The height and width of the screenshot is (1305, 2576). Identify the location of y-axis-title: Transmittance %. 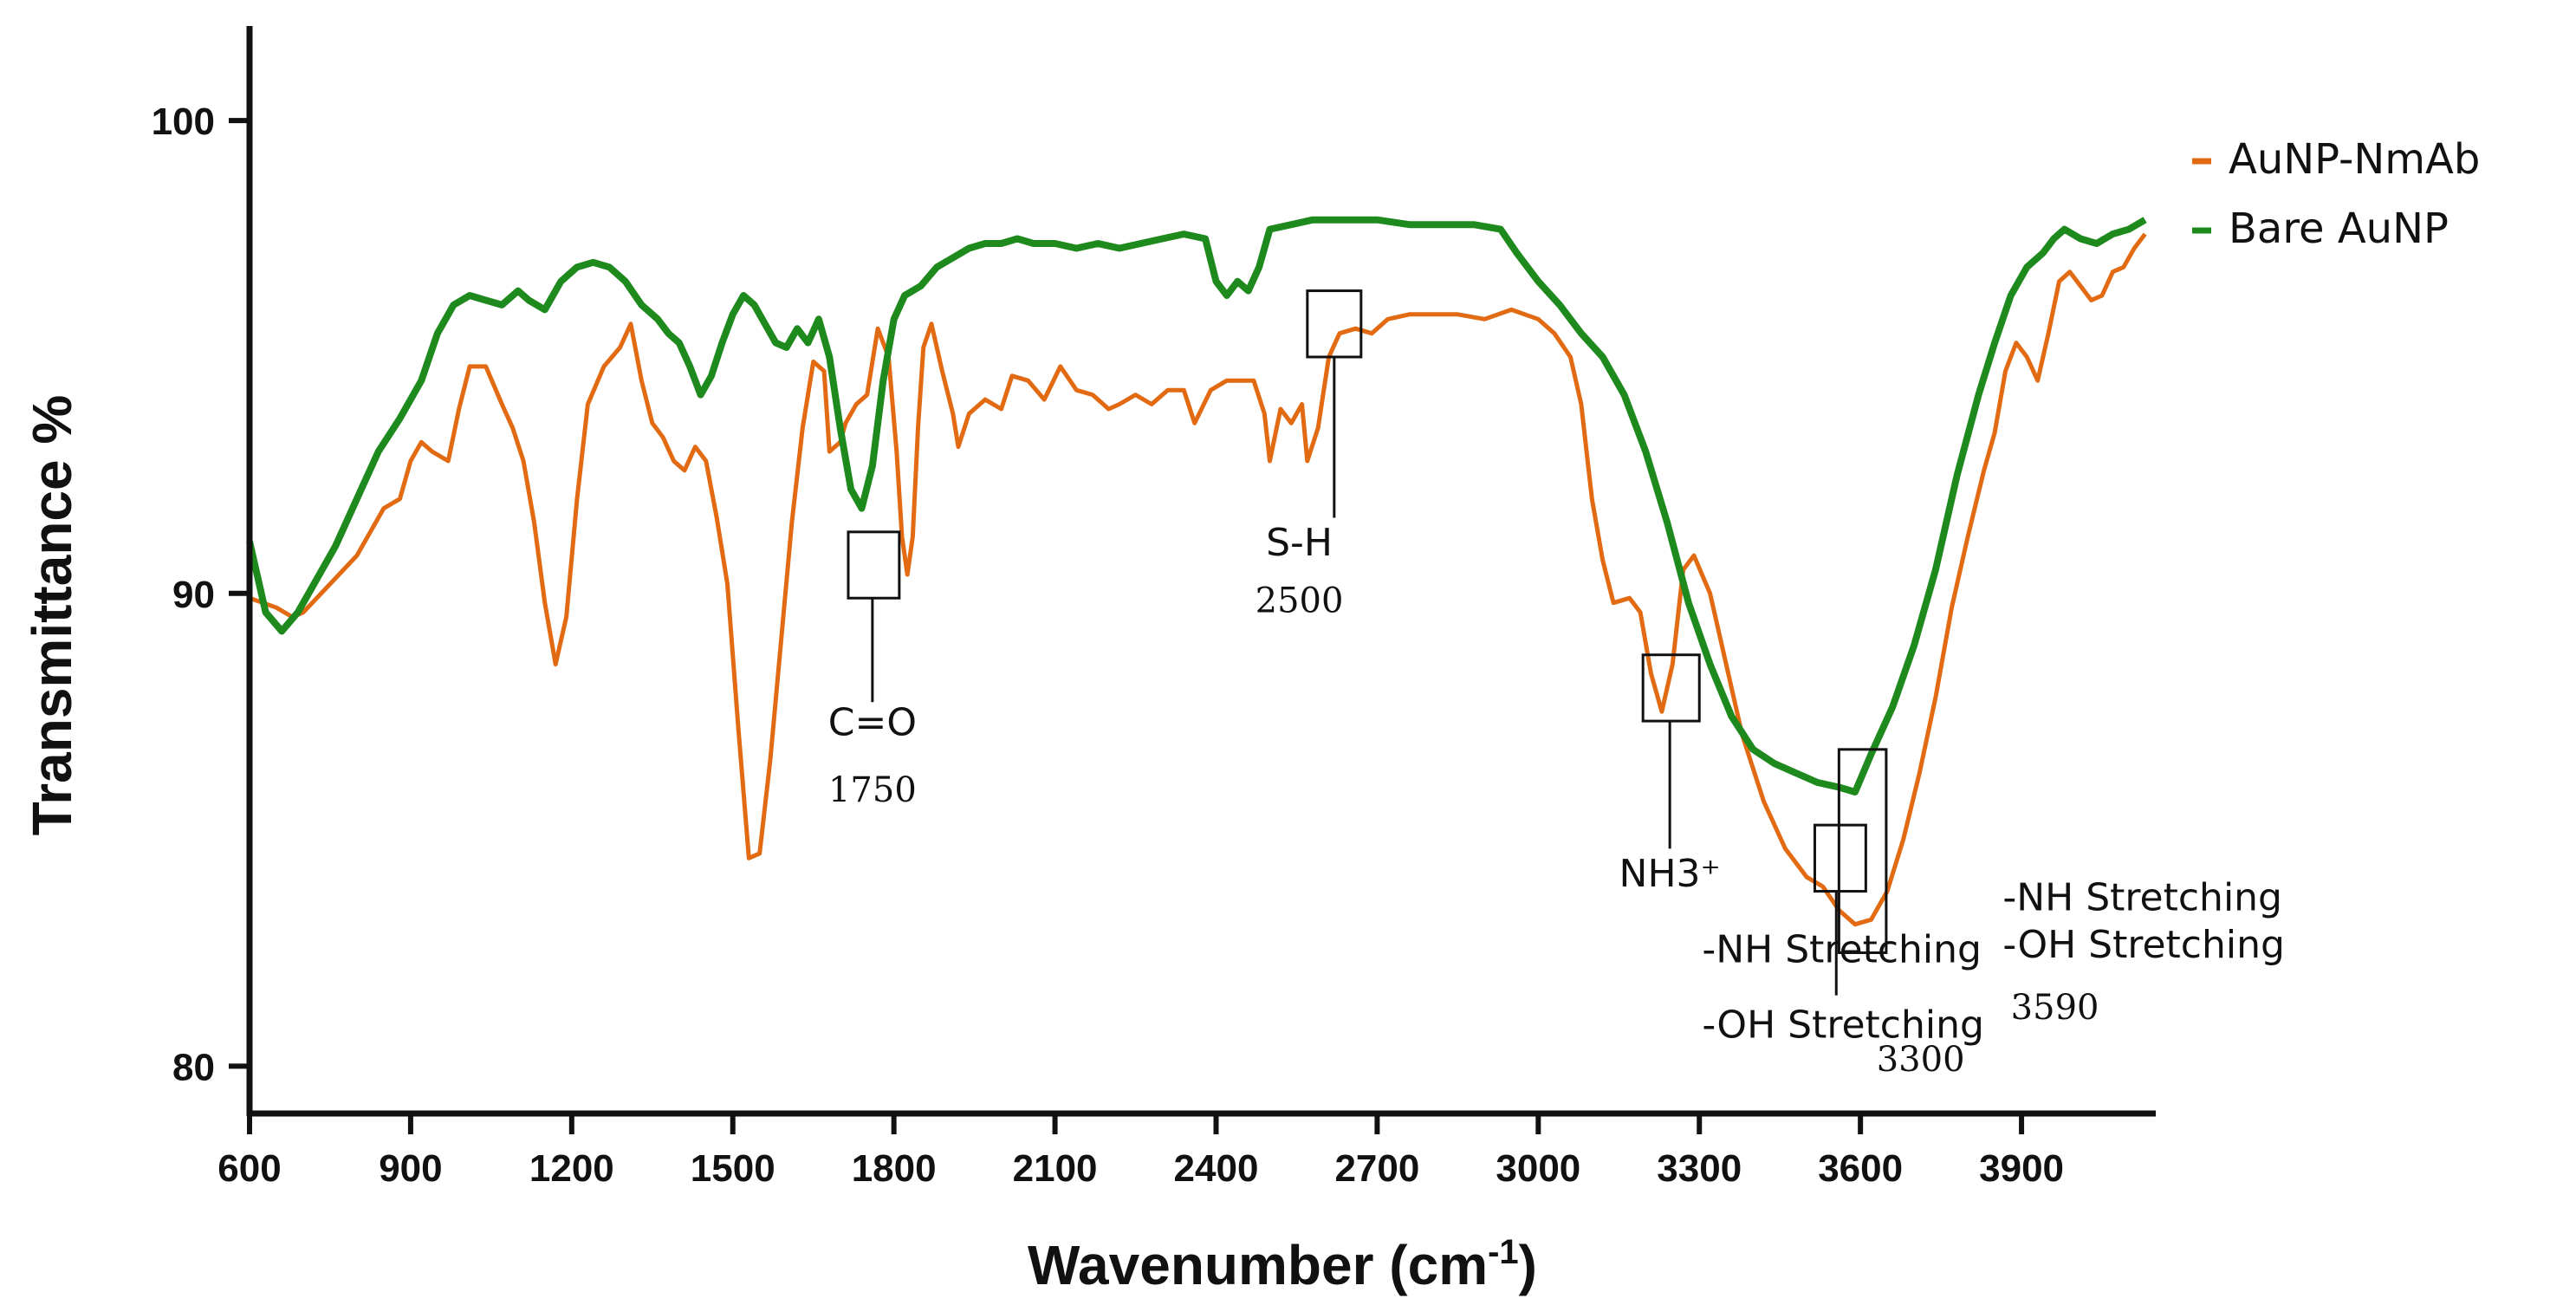
(52, 615).